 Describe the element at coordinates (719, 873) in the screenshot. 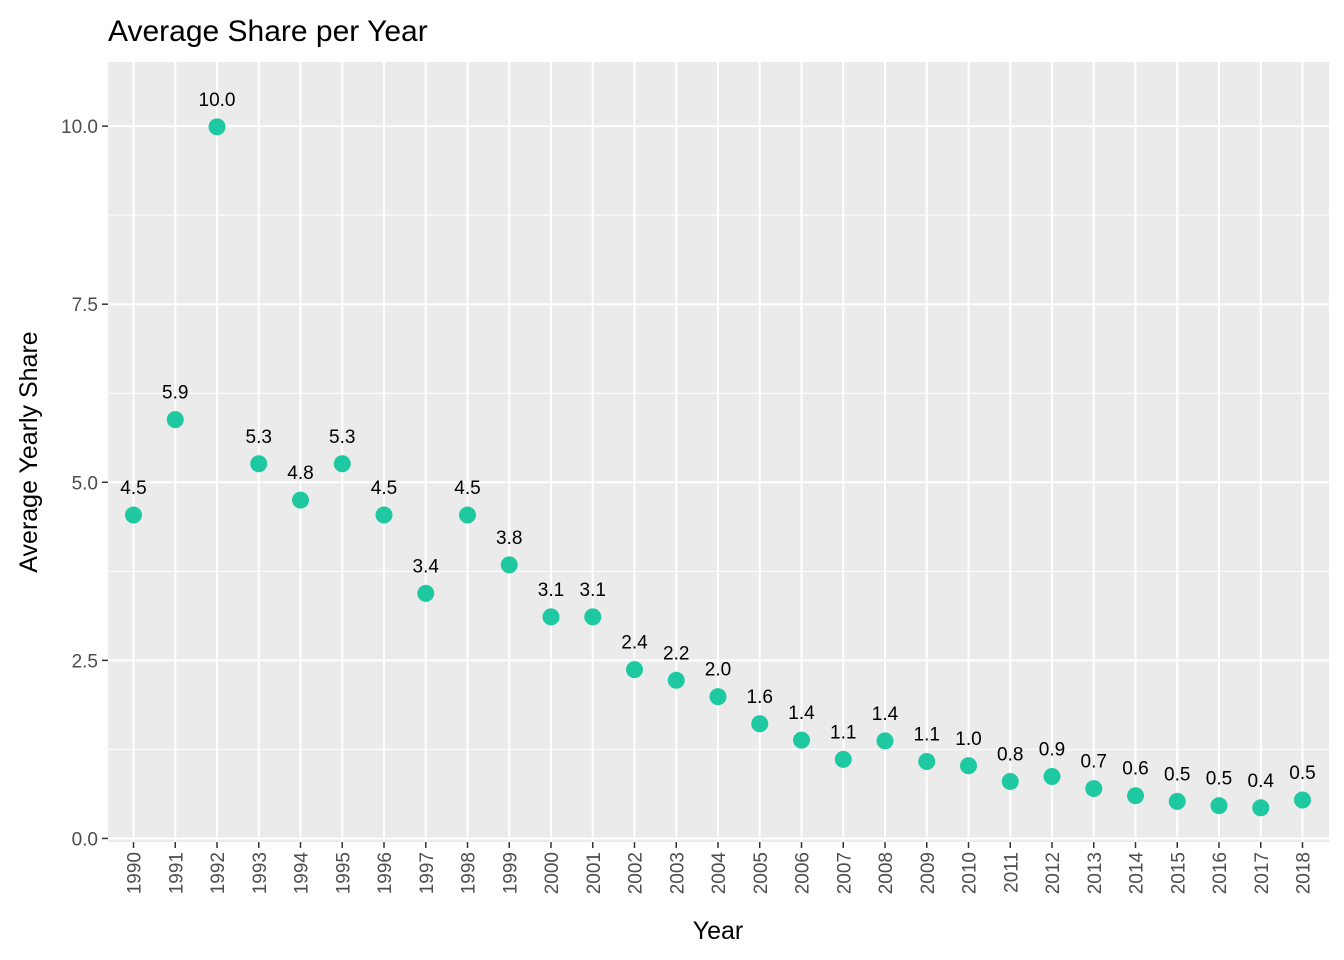

I see `x-tick-label: 2004` at that location.